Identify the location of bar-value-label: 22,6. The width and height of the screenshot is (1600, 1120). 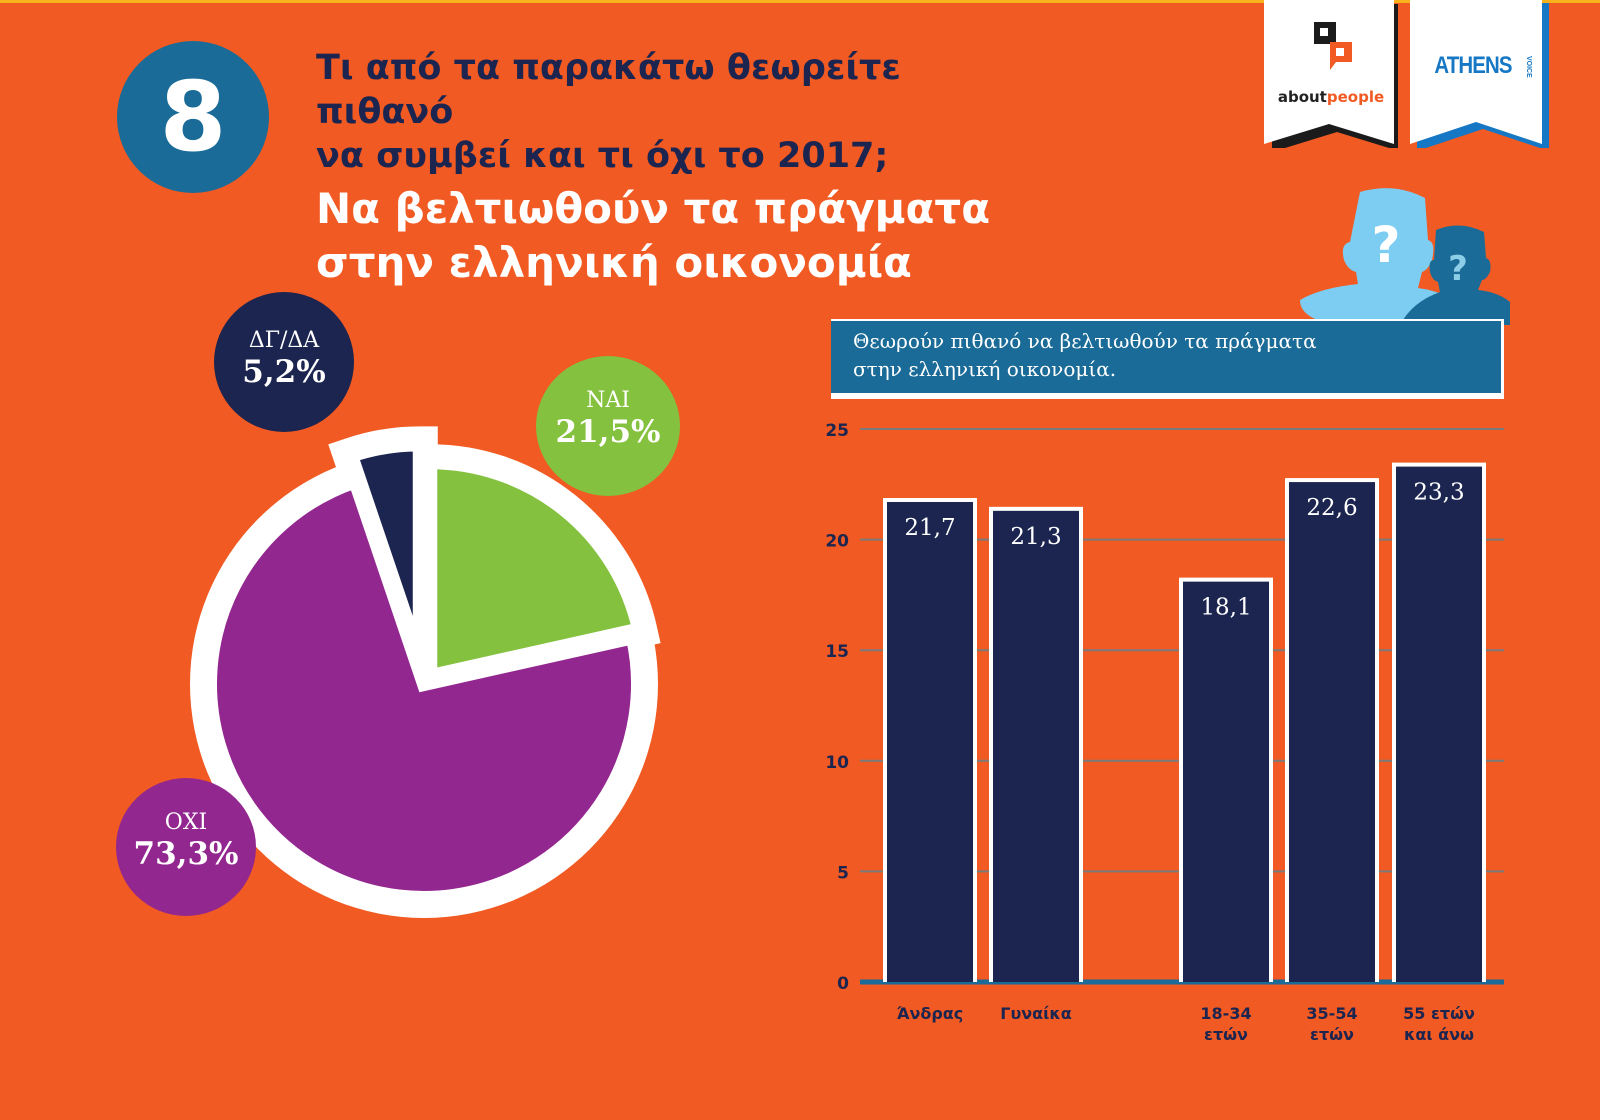
(1331, 508).